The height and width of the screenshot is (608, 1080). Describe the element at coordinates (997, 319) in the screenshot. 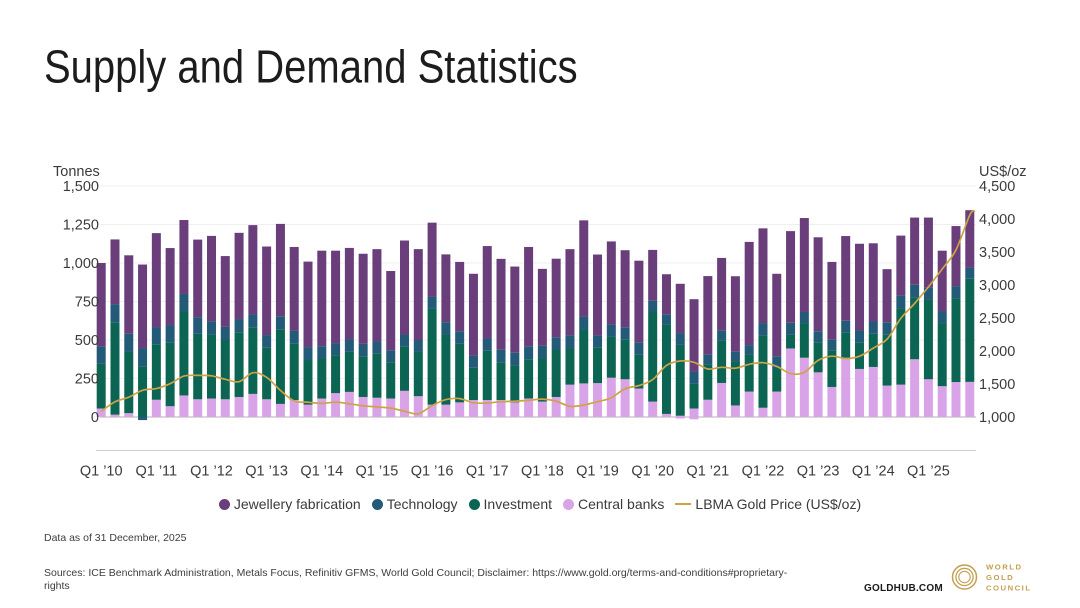

I see `svg-text: 2,500` at that location.